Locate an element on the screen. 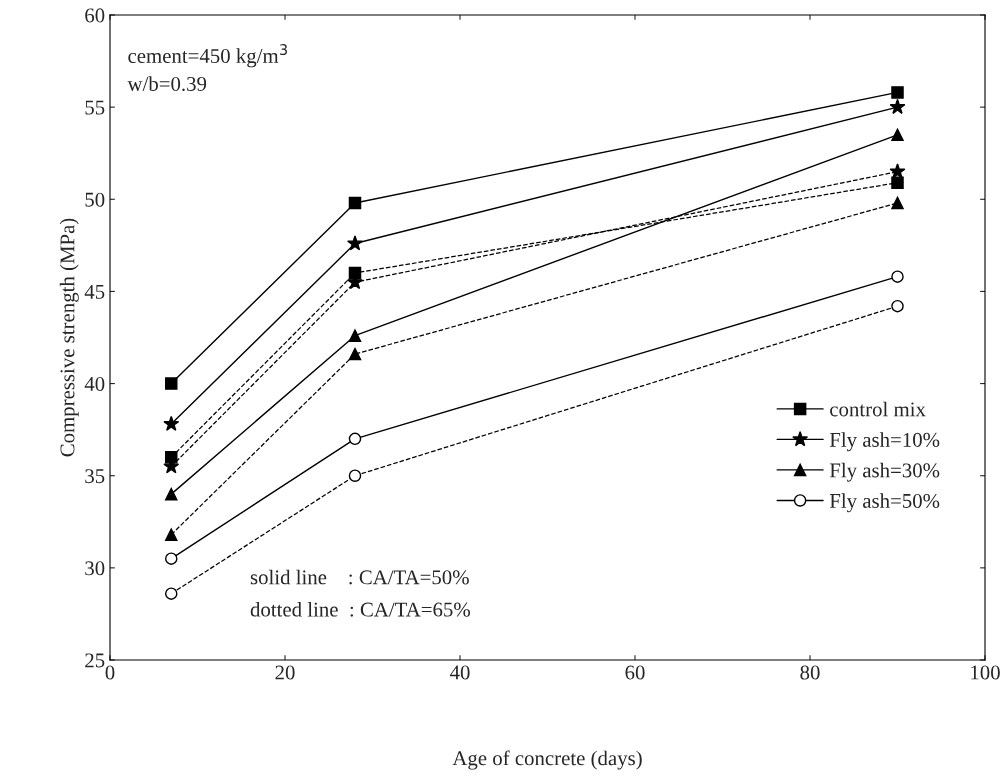 The image size is (1008, 776). legend-label: Fly ash=50% is located at coordinates (884, 503).